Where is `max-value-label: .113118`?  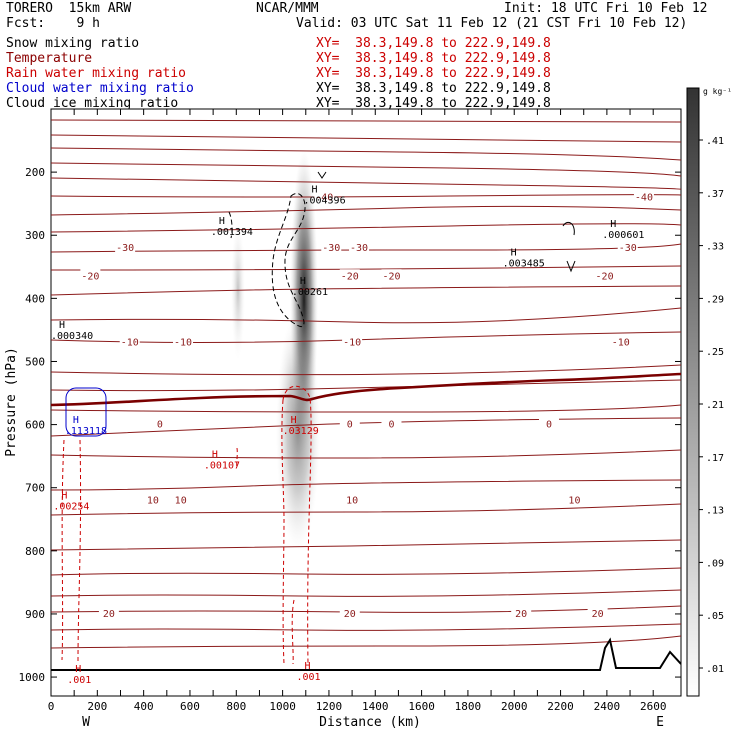 max-value-label: .113118 is located at coordinates (86, 431).